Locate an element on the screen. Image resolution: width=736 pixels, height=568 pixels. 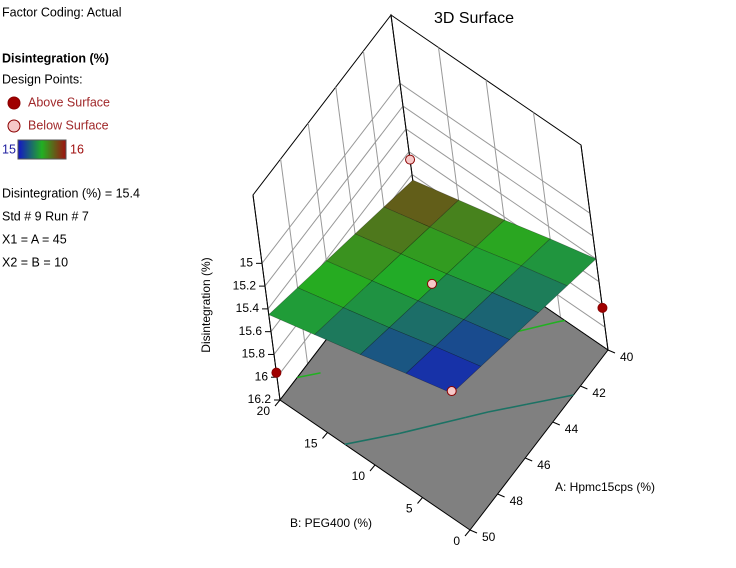
y-tick-label: 15 is located at coordinates (311, 444).